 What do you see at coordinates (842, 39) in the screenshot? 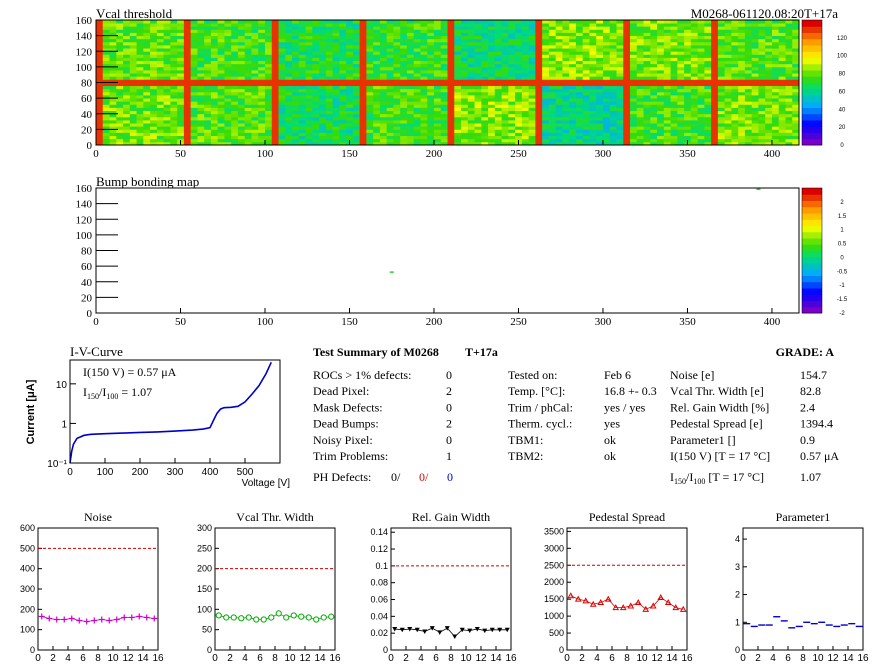
I see `colorbar-label: 120` at bounding box center [842, 39].